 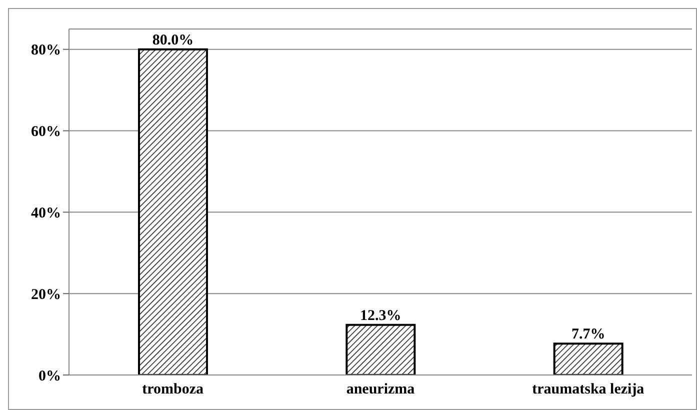 I want to click on y-tick-label: 60%, so click(x=46, y=132).